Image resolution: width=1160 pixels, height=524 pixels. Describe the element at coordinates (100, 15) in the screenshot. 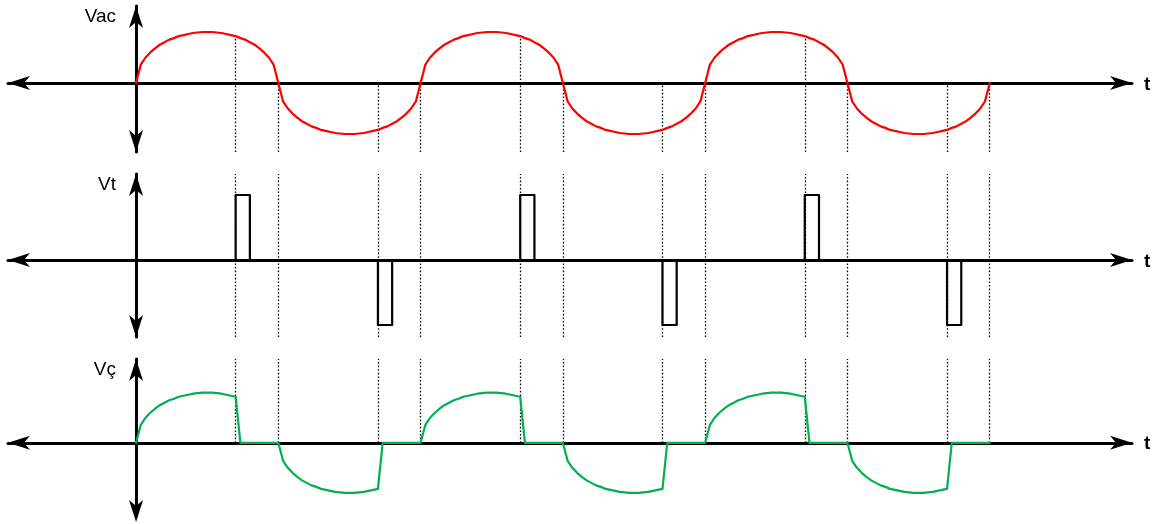

I see `y-axis-title: Vac` at that location.